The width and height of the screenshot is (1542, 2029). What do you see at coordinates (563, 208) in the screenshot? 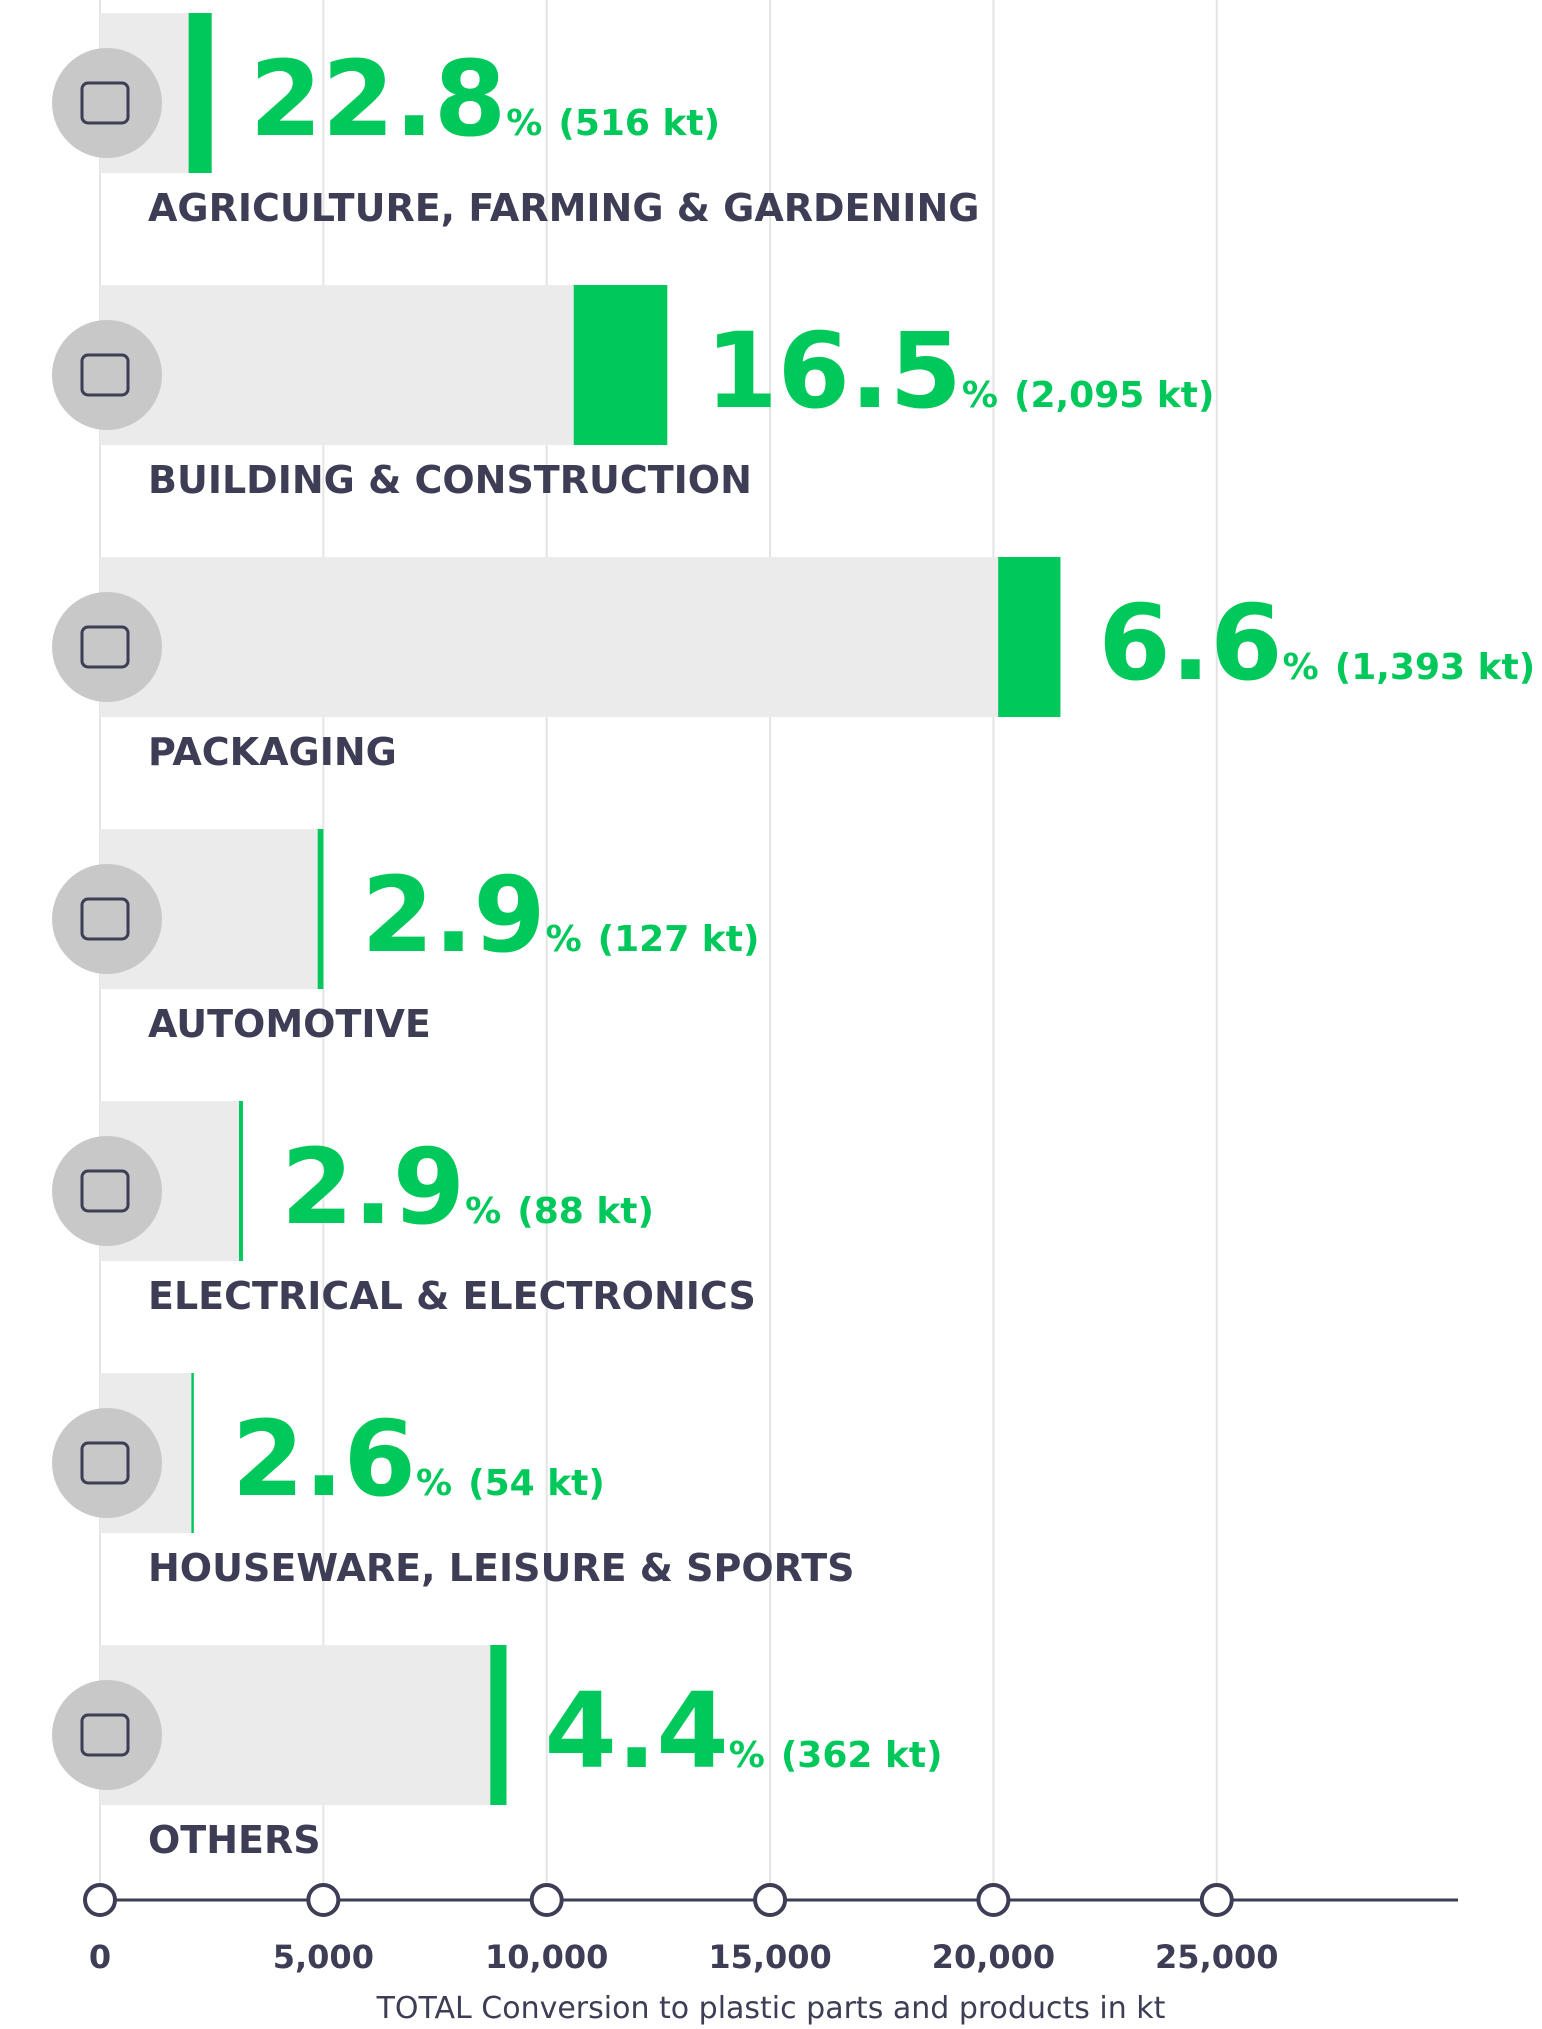
I see `category-label: AGRICULTURE, FARMING & GARDENING` at bounding box center [563, 208].